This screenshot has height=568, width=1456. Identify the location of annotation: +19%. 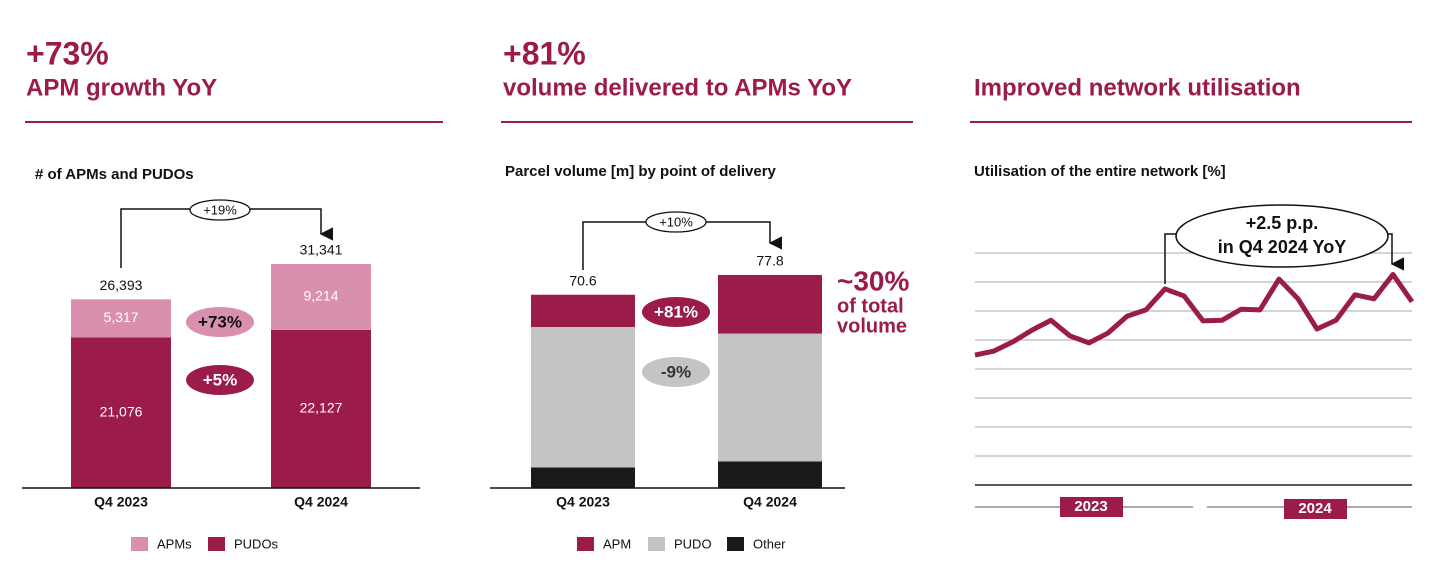
(220, 209).